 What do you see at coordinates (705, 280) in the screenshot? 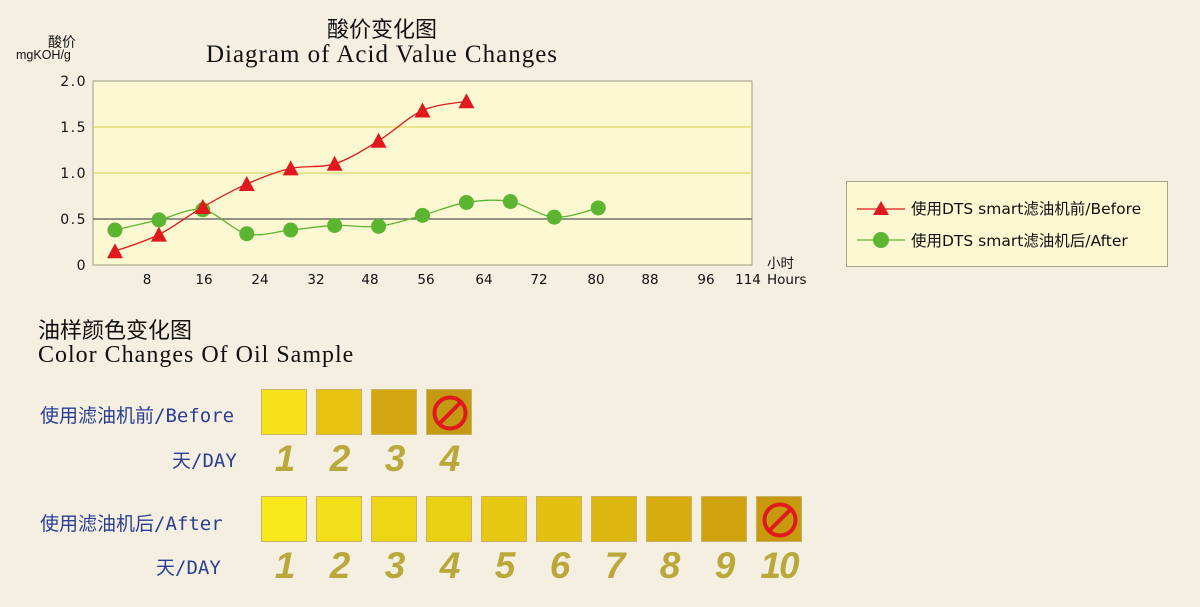
I see `x-tick-label: 96` at bounding box center [705, 280].